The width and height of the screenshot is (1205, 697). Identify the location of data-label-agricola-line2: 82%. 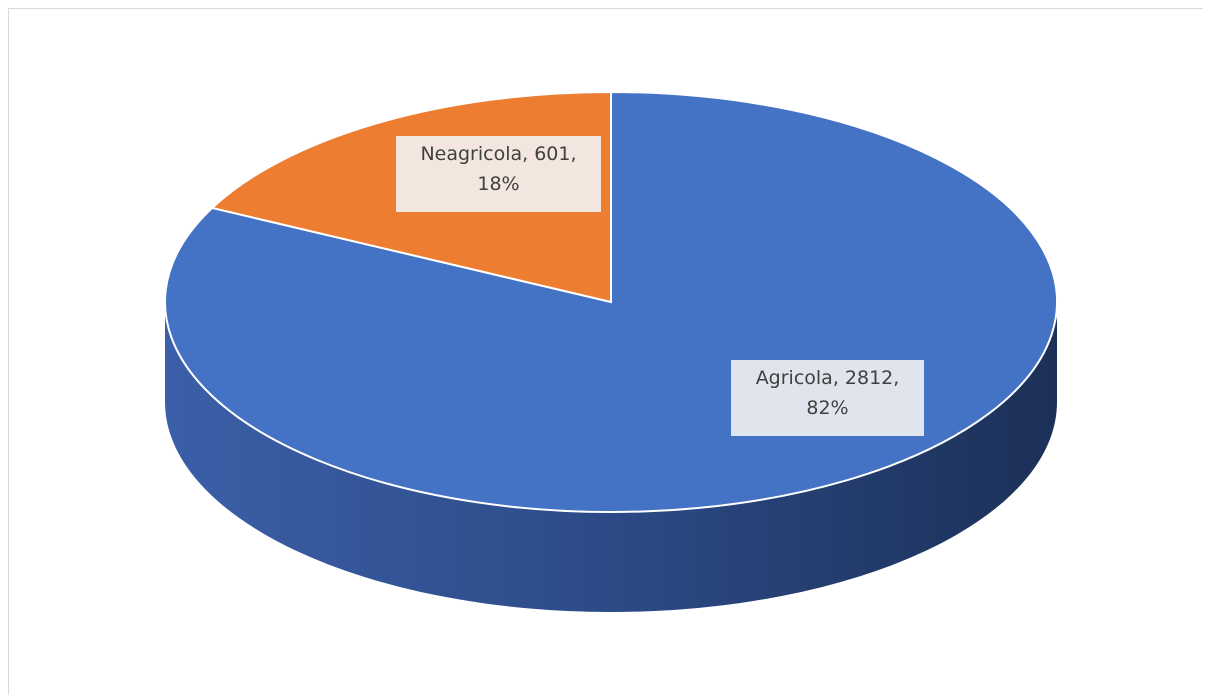
(827, 408).